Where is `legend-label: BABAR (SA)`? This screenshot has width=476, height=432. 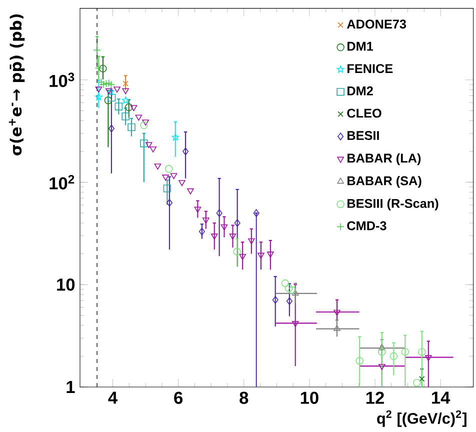
legend-label: BABAR (SA) is located at coordinates (385, 182).